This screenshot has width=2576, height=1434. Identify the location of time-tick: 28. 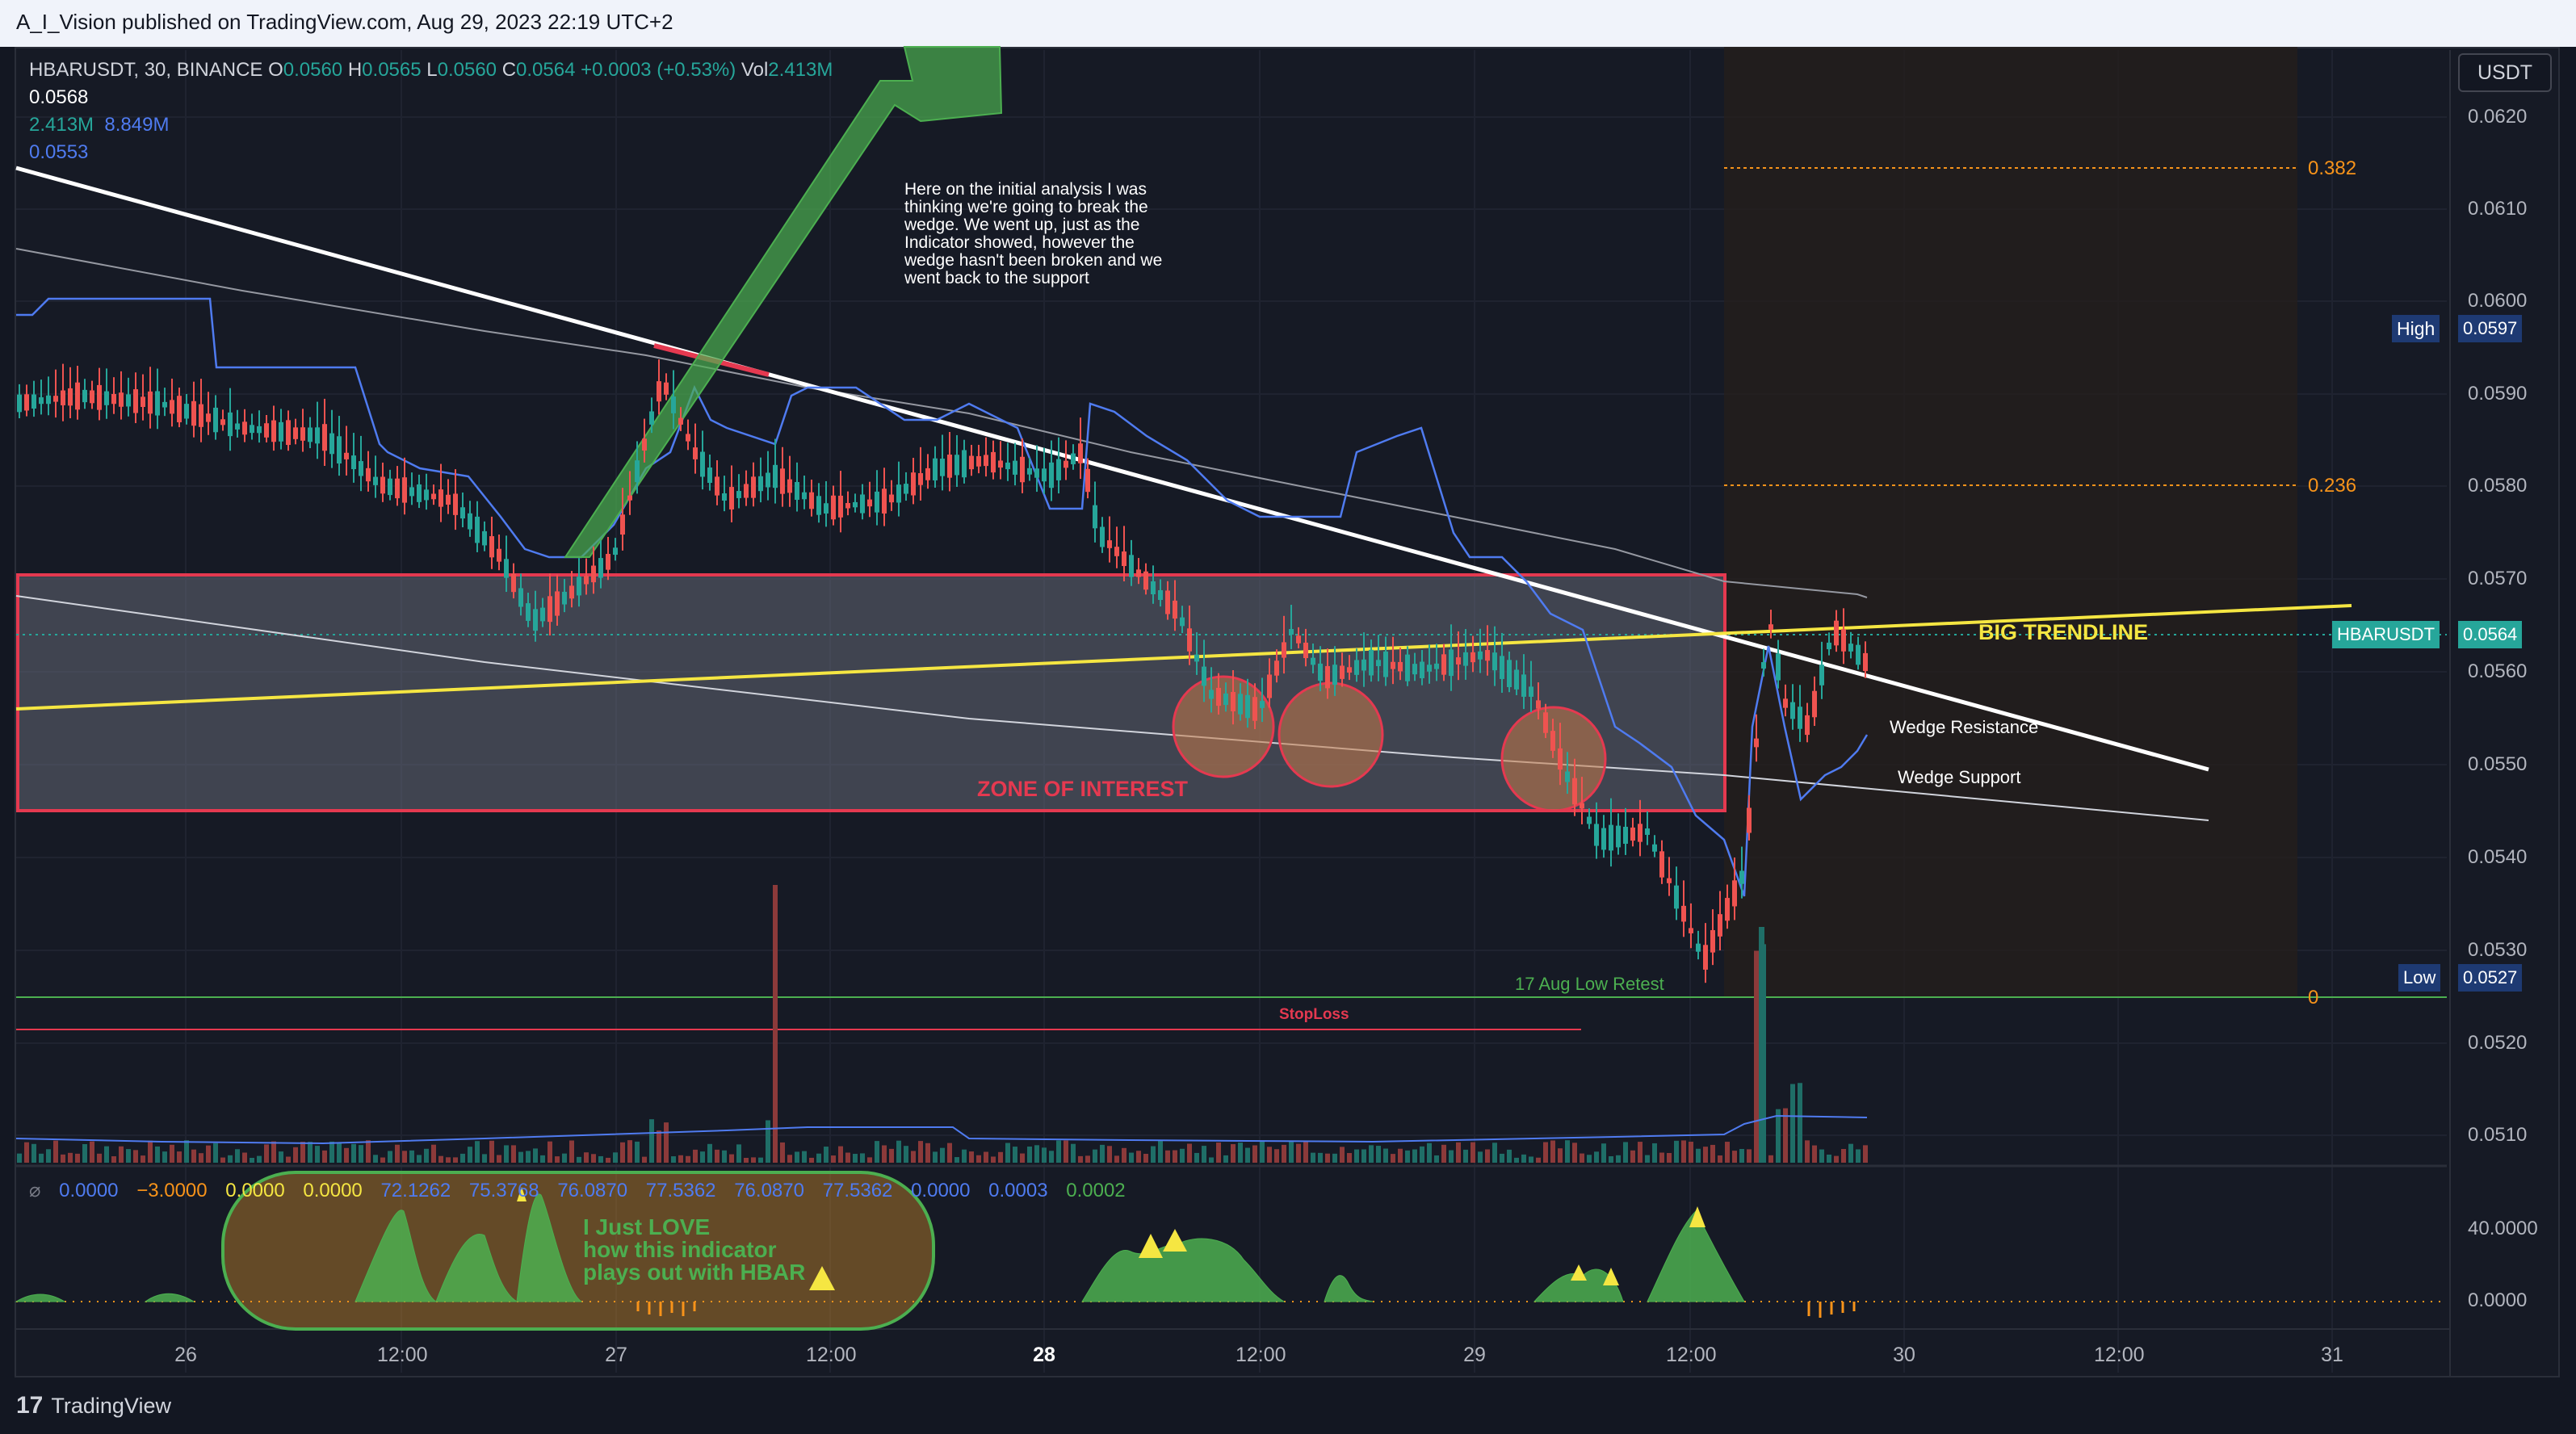
(1044, 1355).